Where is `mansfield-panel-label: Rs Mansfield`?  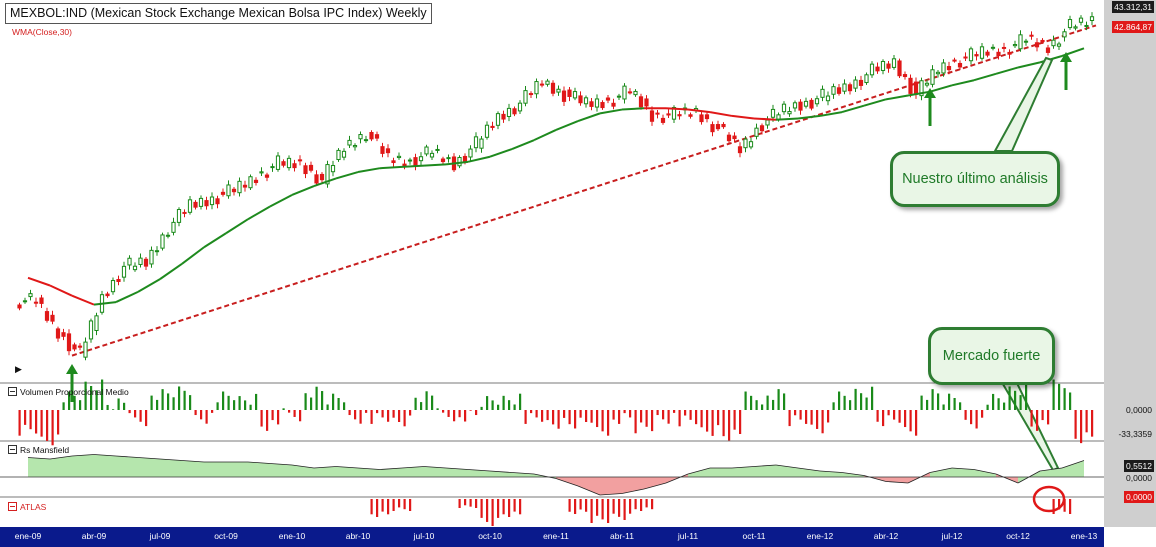
mansfield-panel-label: Rs Mansfield is located at coordinates (38, 450).